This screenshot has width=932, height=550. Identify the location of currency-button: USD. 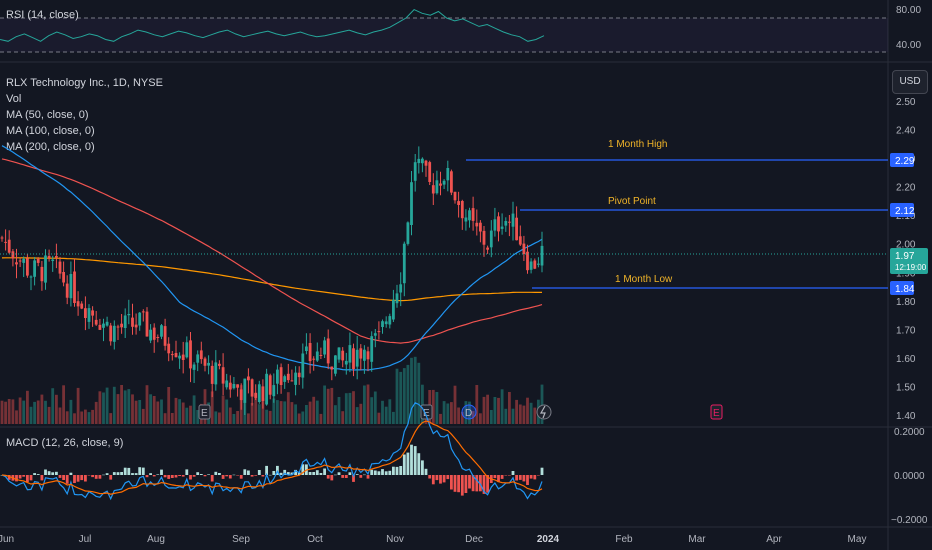
(910, 82).